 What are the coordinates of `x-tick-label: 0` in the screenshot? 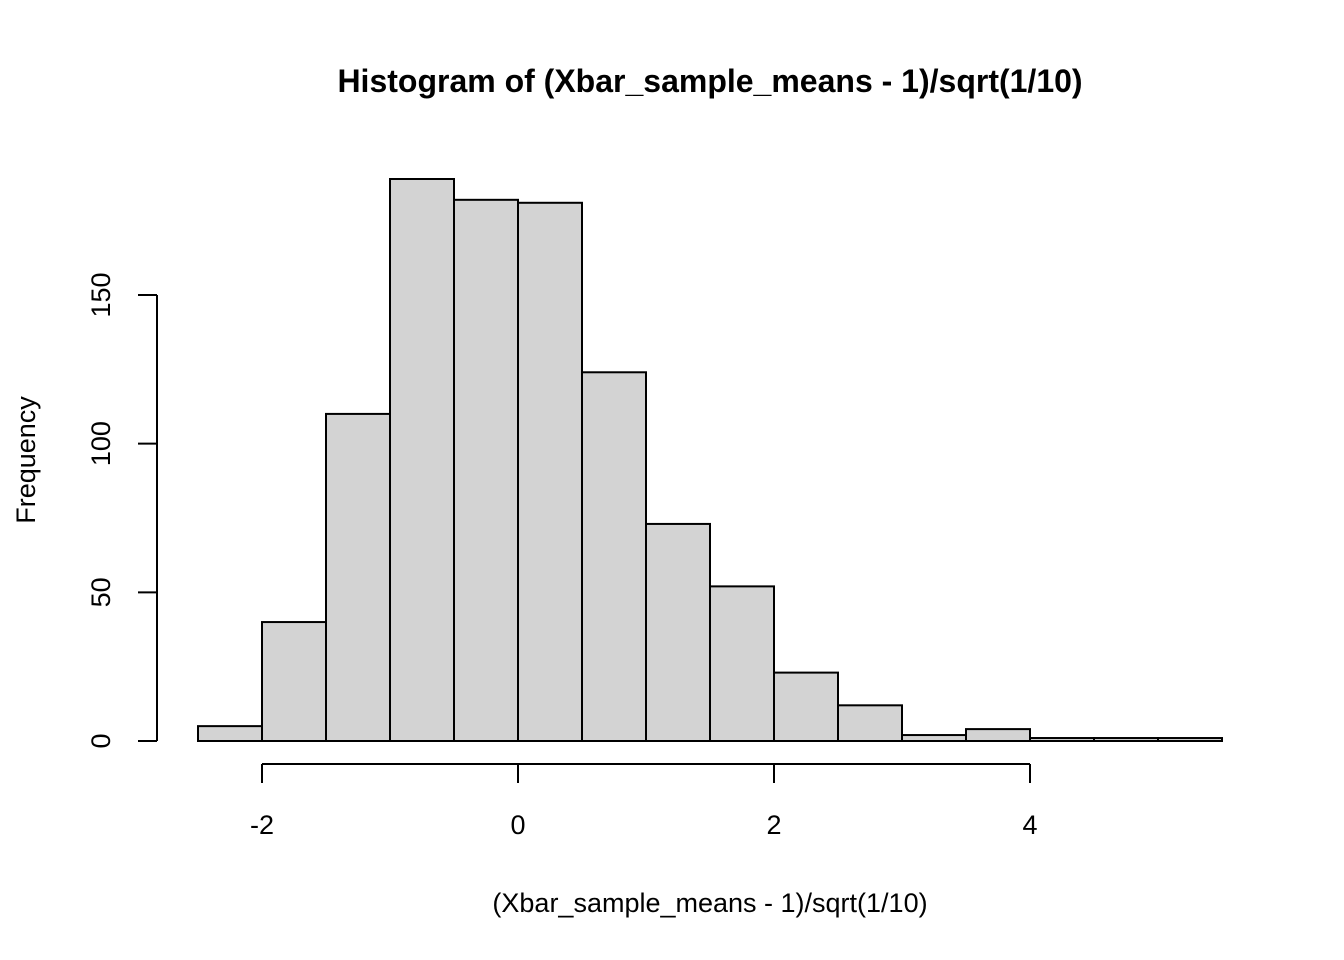 It's located at (517, 825).